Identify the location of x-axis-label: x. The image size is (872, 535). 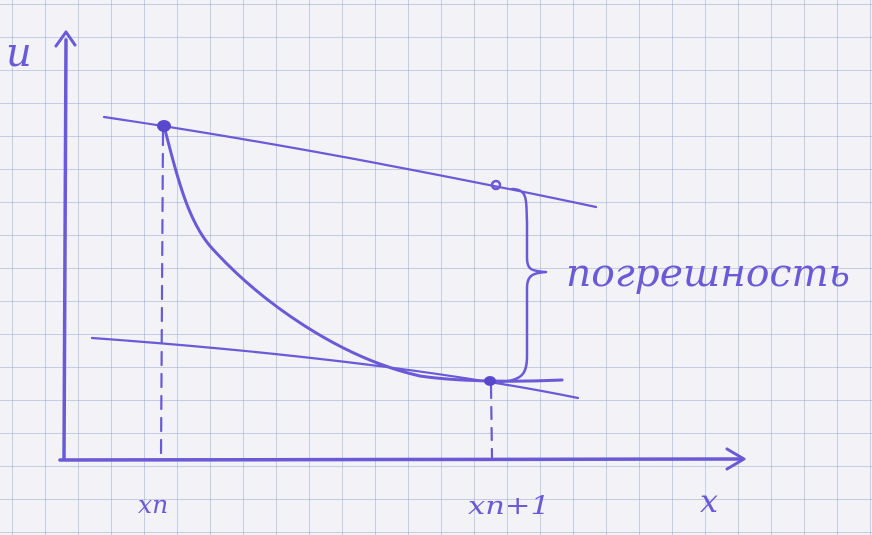
(709, 501).